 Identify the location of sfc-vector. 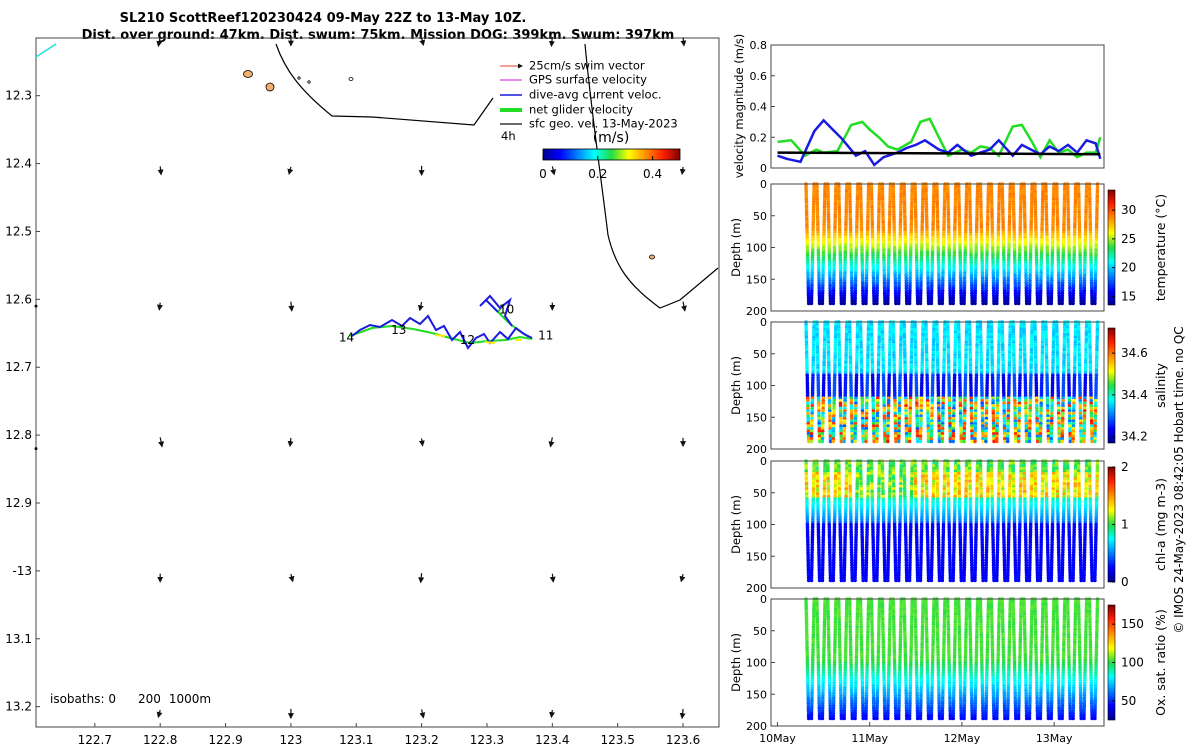
(682, 578).